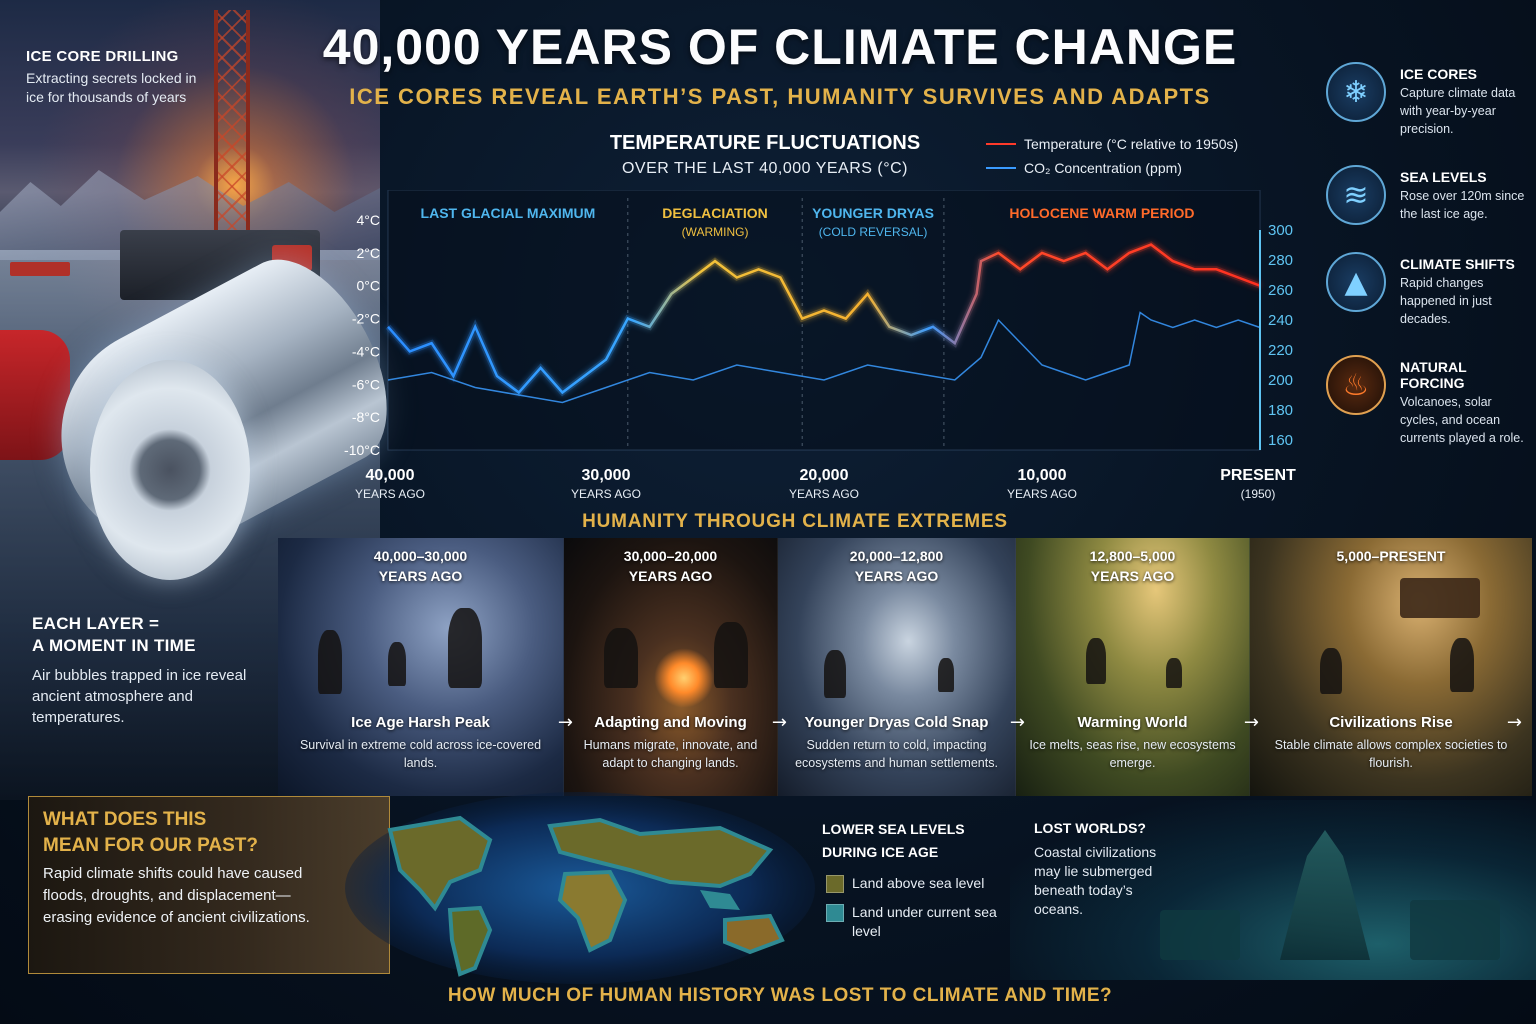  Describe the element at coordinates (1136, 144) in the screenshot. I see `legend-item-temperature: Temperature (°C relative to 1950s)` at that location.